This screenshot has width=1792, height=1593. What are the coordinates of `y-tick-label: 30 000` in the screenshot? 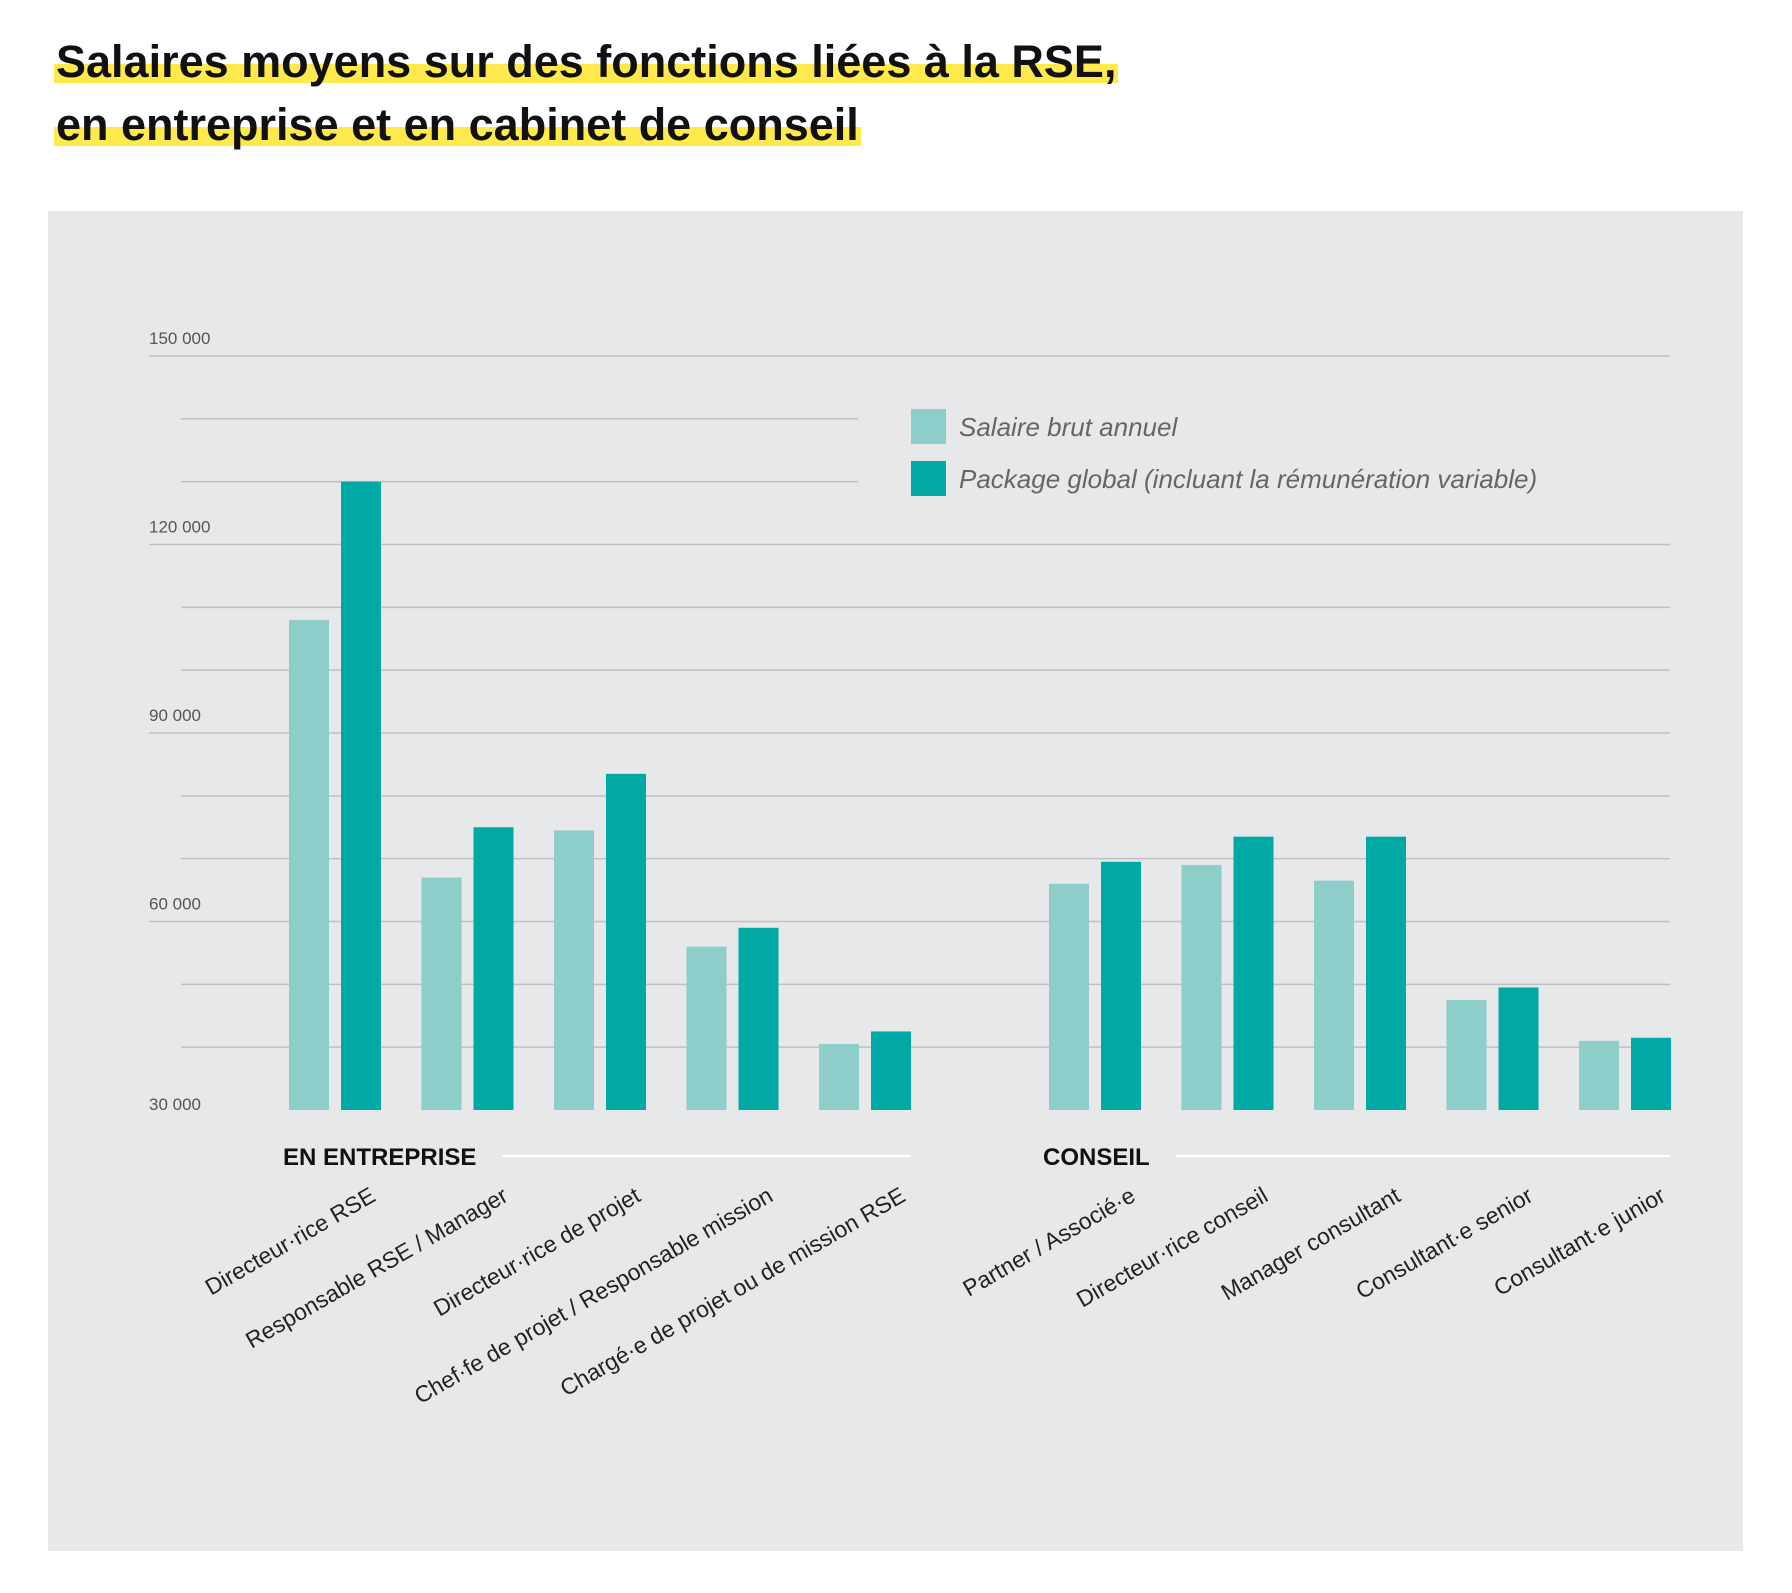 It's located at (175, 1104).